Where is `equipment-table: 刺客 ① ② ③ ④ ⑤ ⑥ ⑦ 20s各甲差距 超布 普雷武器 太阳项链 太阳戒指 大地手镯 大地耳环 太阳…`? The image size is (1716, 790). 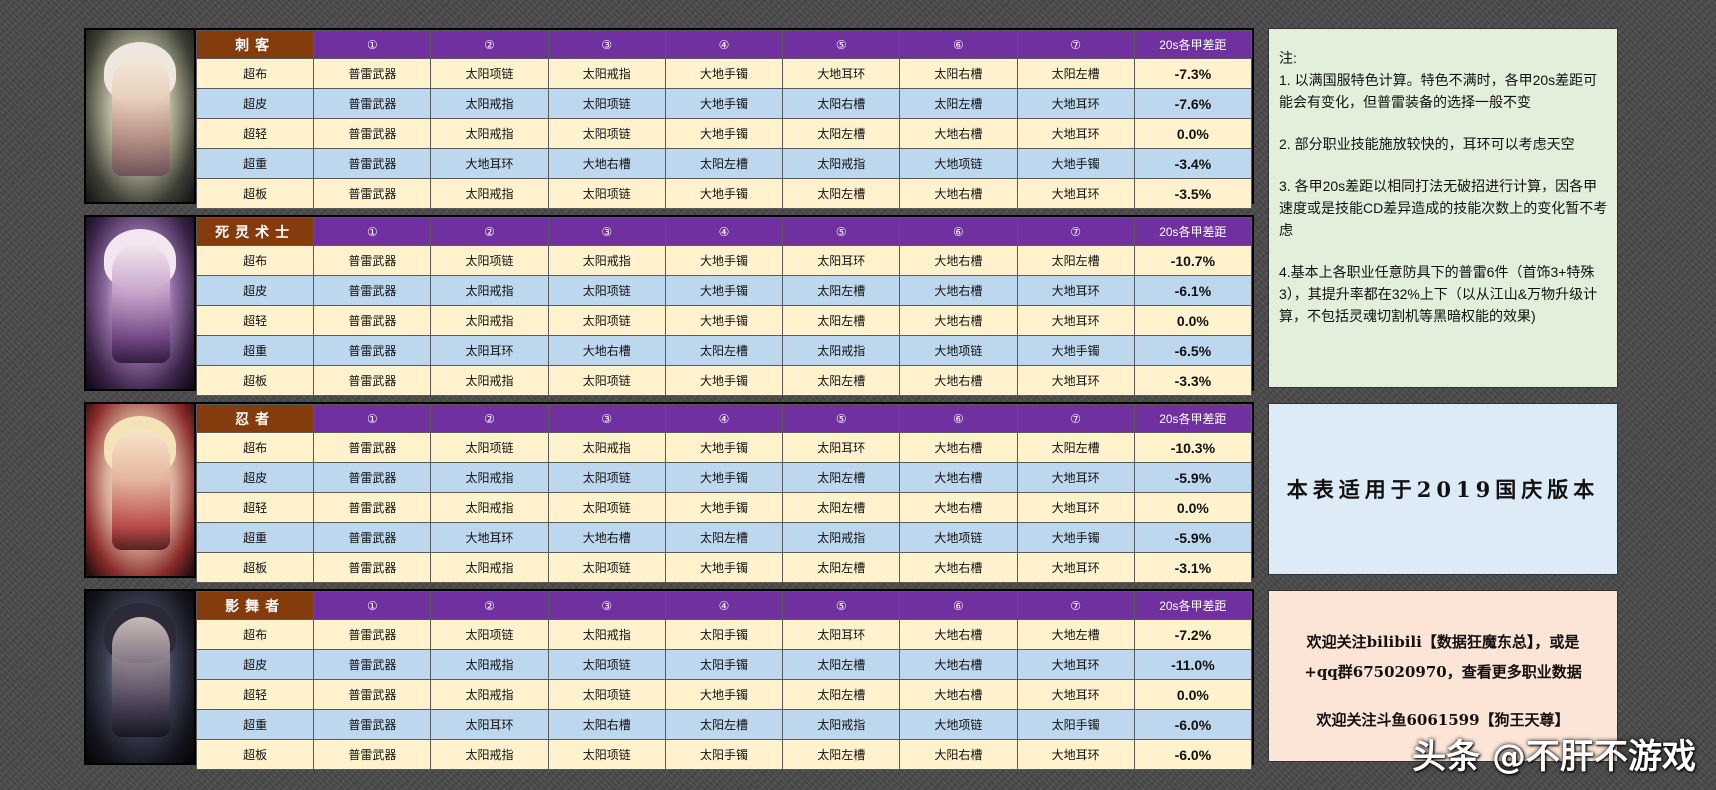
equipment-table: 刺客 ① ② ③ ④ ⑤ ⑥ ⑦ 20s各甲差距 超布 普雷武器 太阳项链 太阳戒指 大地手镯 大地耳环 太阳… is located at coordinates (724, 119).